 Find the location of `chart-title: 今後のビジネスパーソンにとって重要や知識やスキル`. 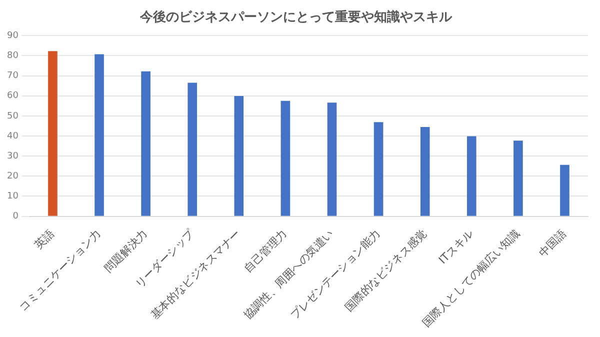

chart-title: 今後のビジネスパーソンにとって重要や知識やスキル is located at coordinates (296, 17).